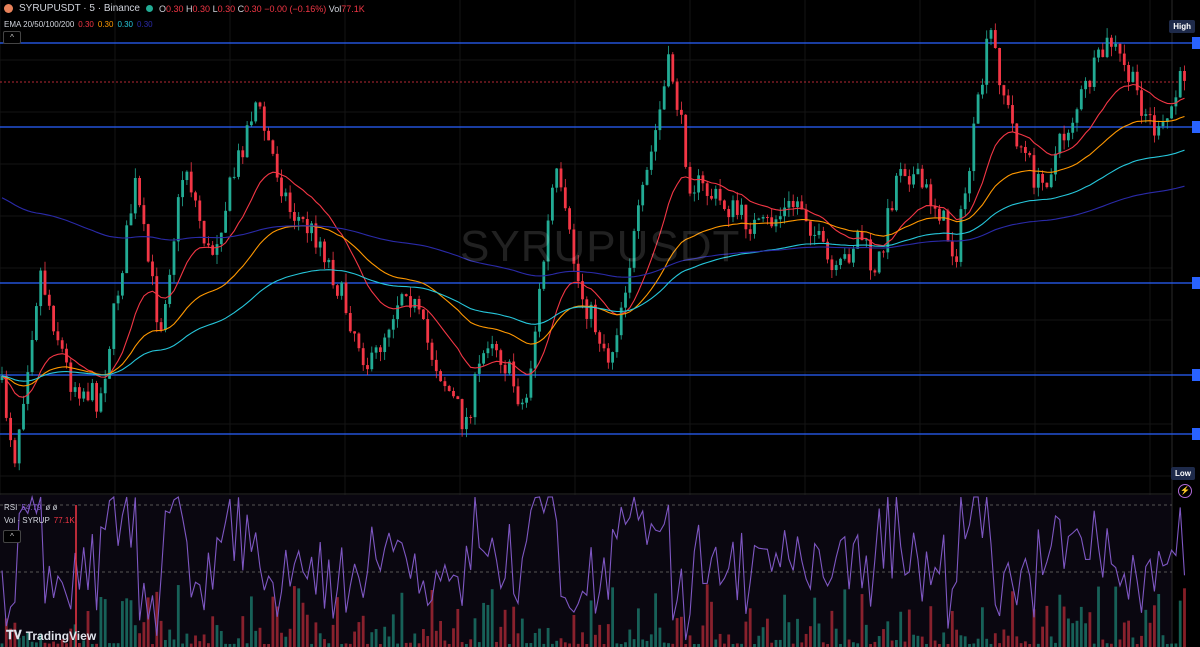 This screenshot has width=1200, height=647. Describe the element at coordinates (79, 8) in the screenshot. I see `symbol-title: SYRUPUSDT · 5 · Binance` at that location.